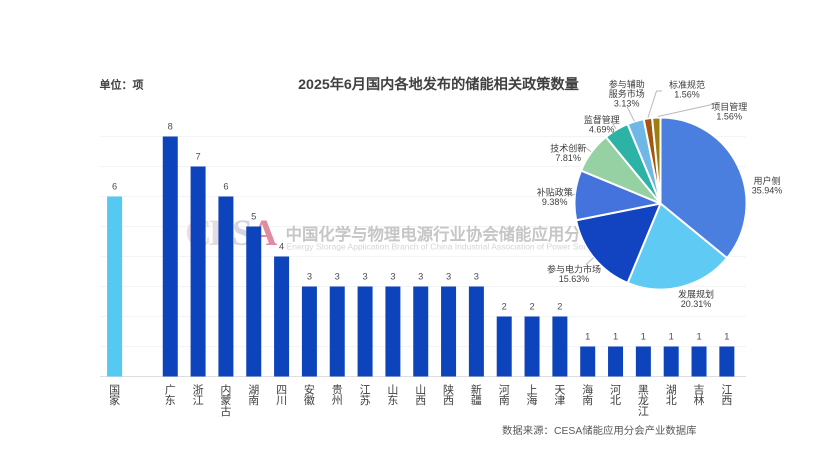  I want to click on svg-text: 内蒙古, so click(225, 400).